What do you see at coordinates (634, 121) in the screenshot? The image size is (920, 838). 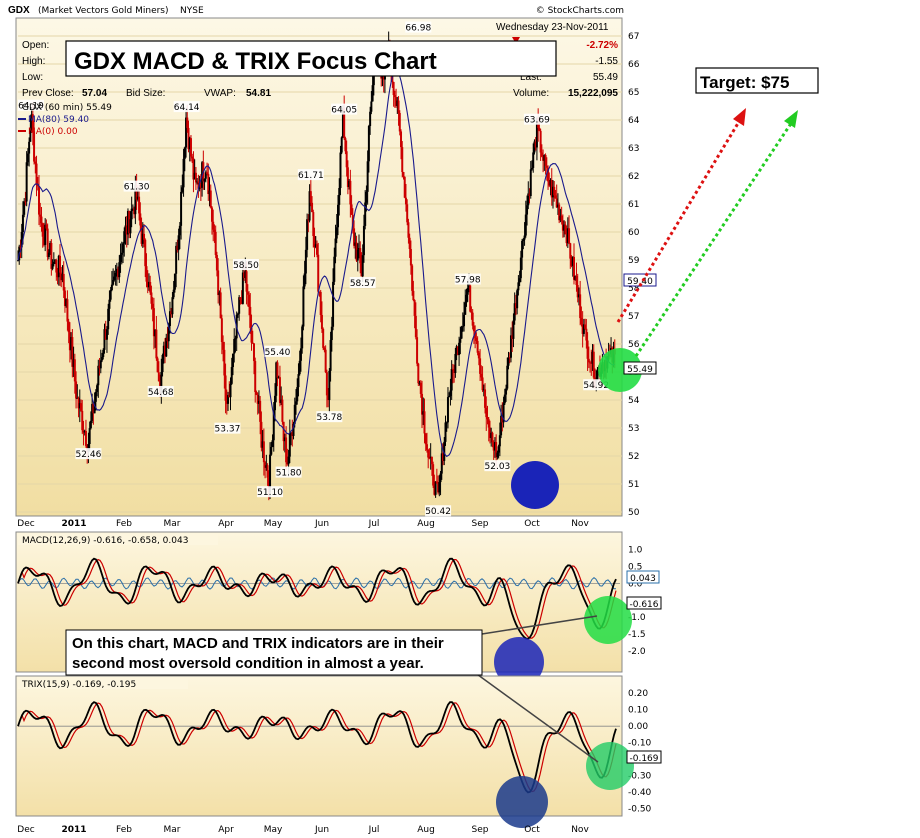 I see `price-tick-label: 64` at bounding box center [634, 121].